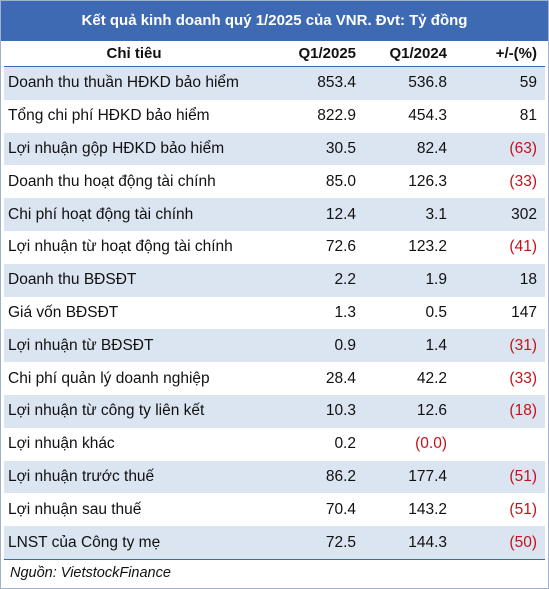 The width and height of the screenshot is (549, 589). I want to click on table-row: Tổng chi phí HĐKD bảo hiểm 822.9 454.3 81, so click(274, 116).